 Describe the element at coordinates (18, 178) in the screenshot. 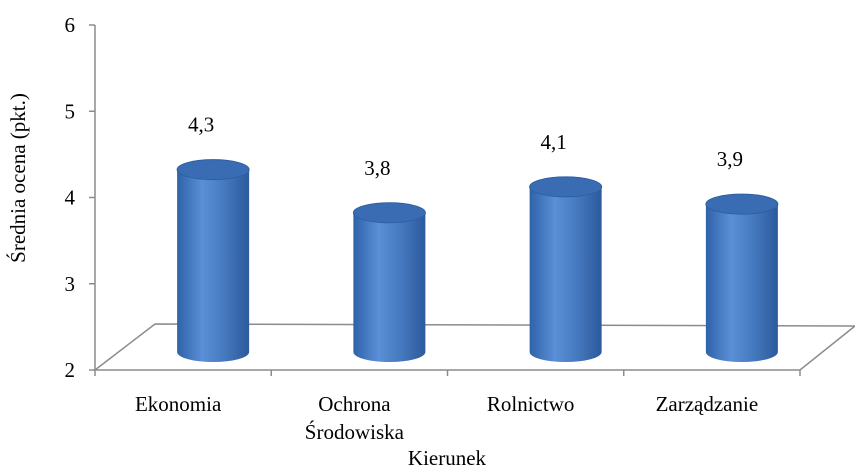

I see `y-axis-title: Średnia ocena (pkt.)` at that location.